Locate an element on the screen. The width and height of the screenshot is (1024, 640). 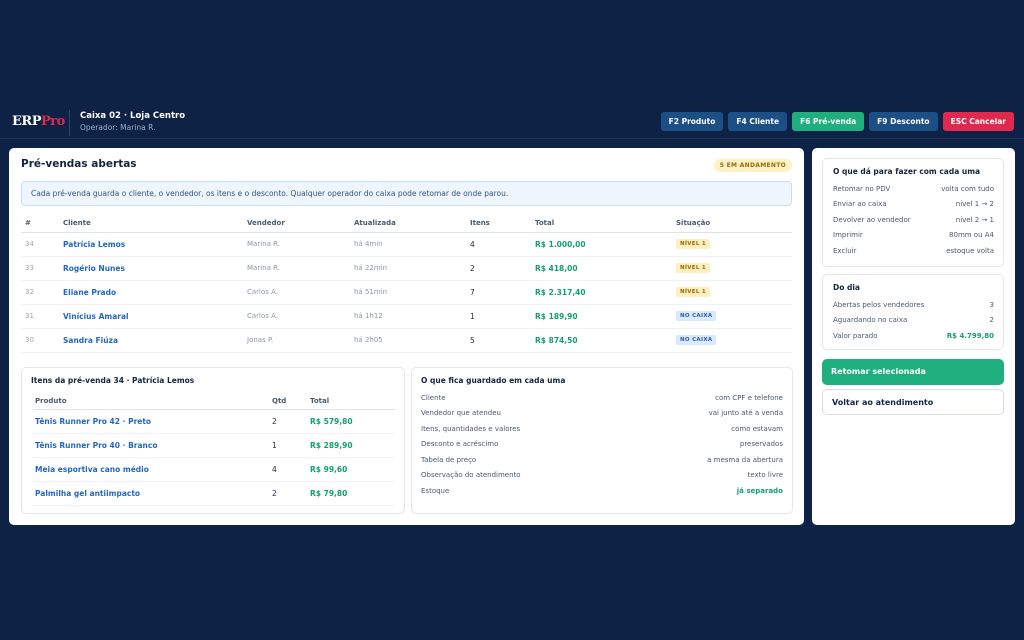
item-count: 4 is located at coordinates (472, 244).